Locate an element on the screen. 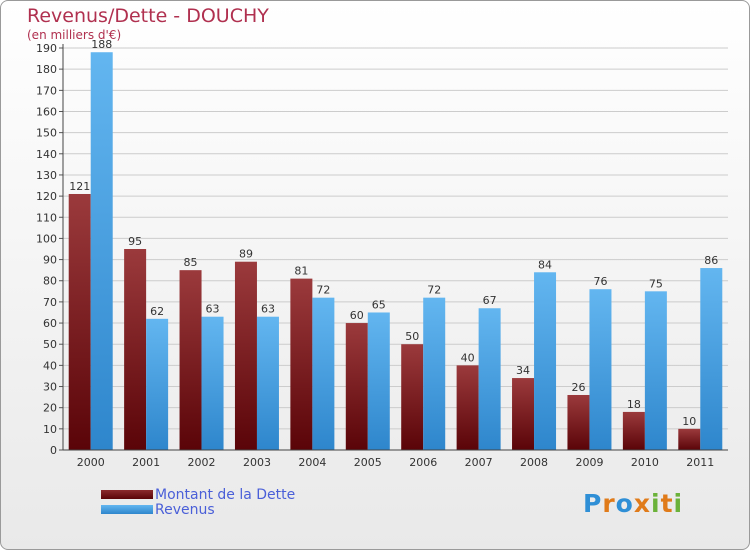 The width and height of the screenshot is (750, 550). x-tick-label: 2006 is located at coordinates (423, 462).